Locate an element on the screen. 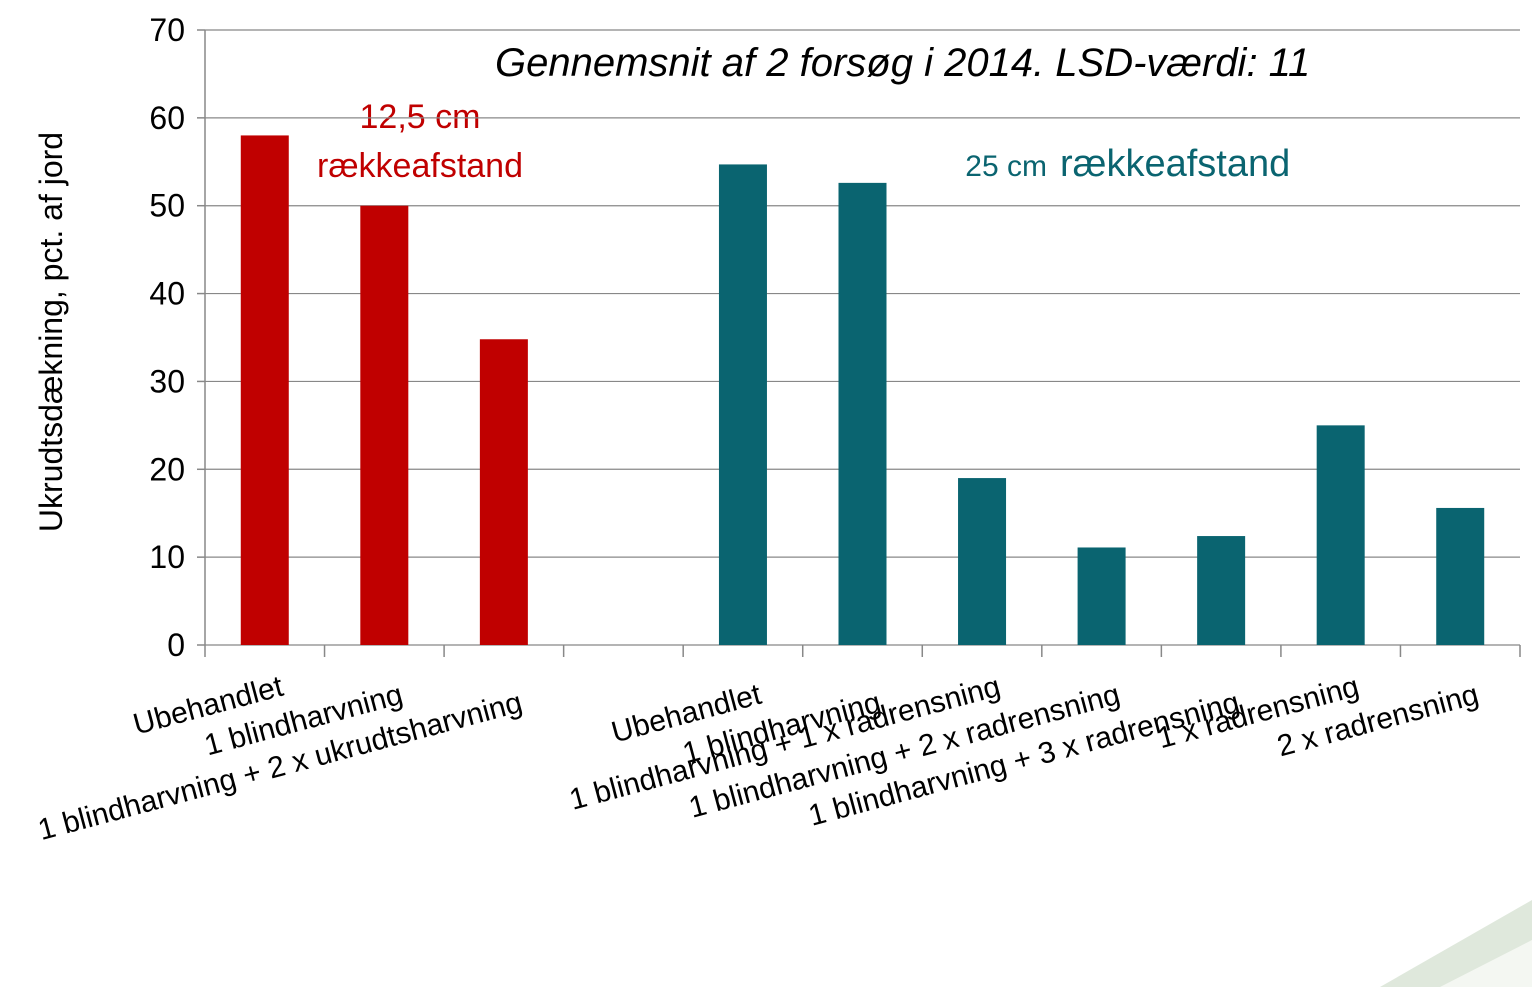 The height and width of the screenshot is (987, 1532). y-tick-label: 60 is located at coordinates (167, 118).